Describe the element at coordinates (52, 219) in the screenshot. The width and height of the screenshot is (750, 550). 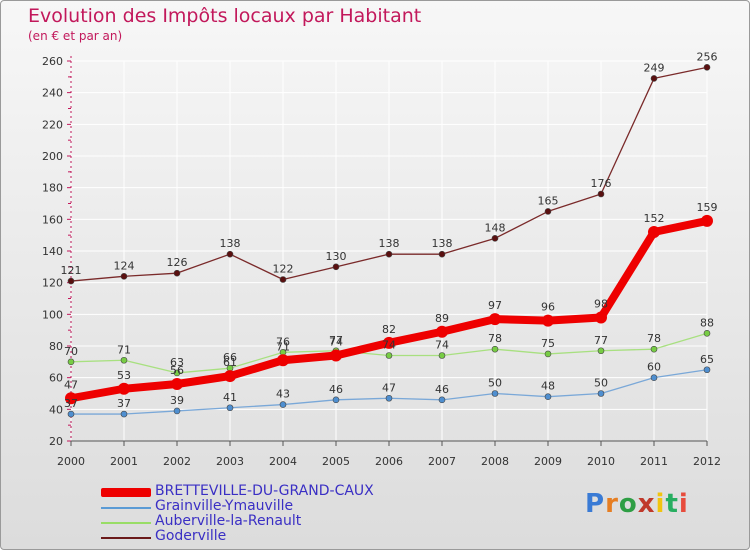
I see `y-tick-label: 160` at that location.